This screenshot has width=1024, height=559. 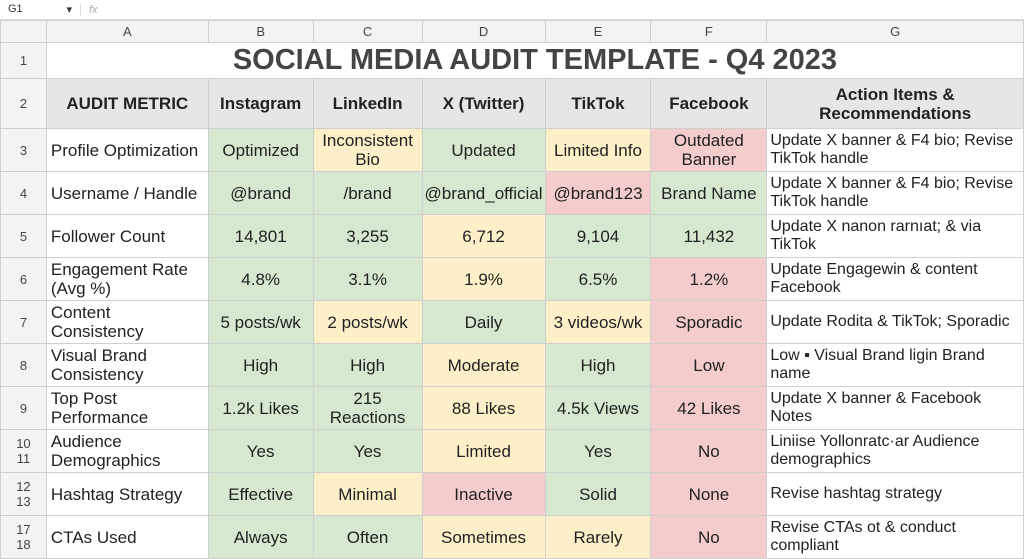 I want to click on value-cell: Outdated Banner, so click(x=709, y=150).